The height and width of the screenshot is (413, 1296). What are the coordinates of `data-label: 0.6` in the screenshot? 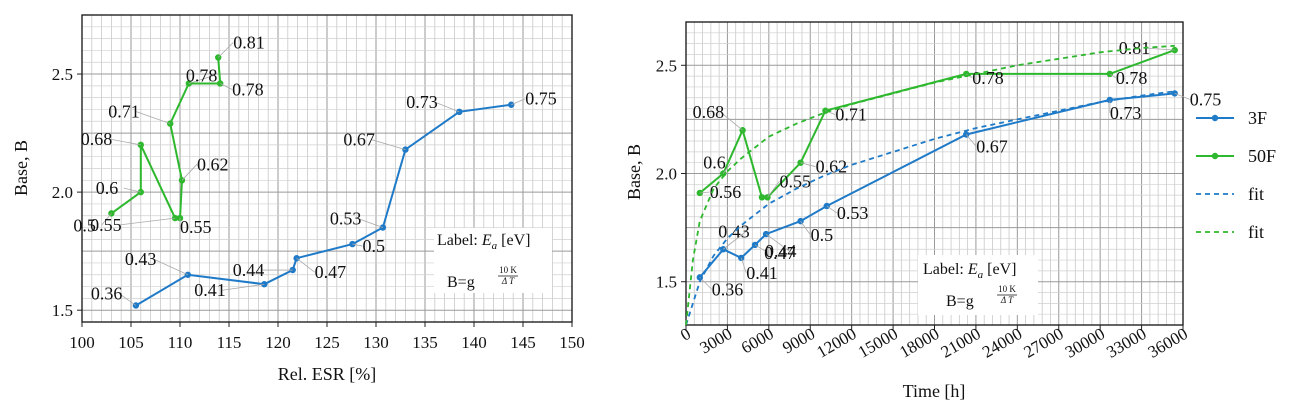 It's located at (107, 188).